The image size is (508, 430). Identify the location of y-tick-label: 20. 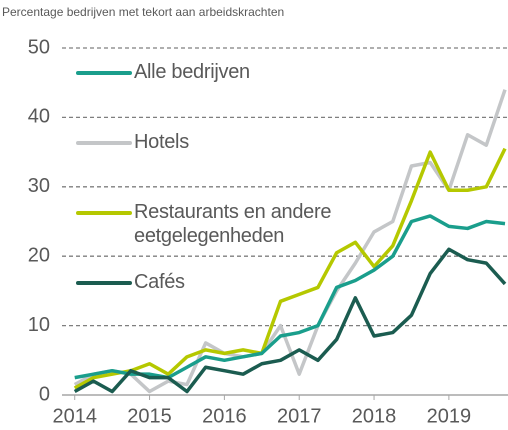
(39, 255).